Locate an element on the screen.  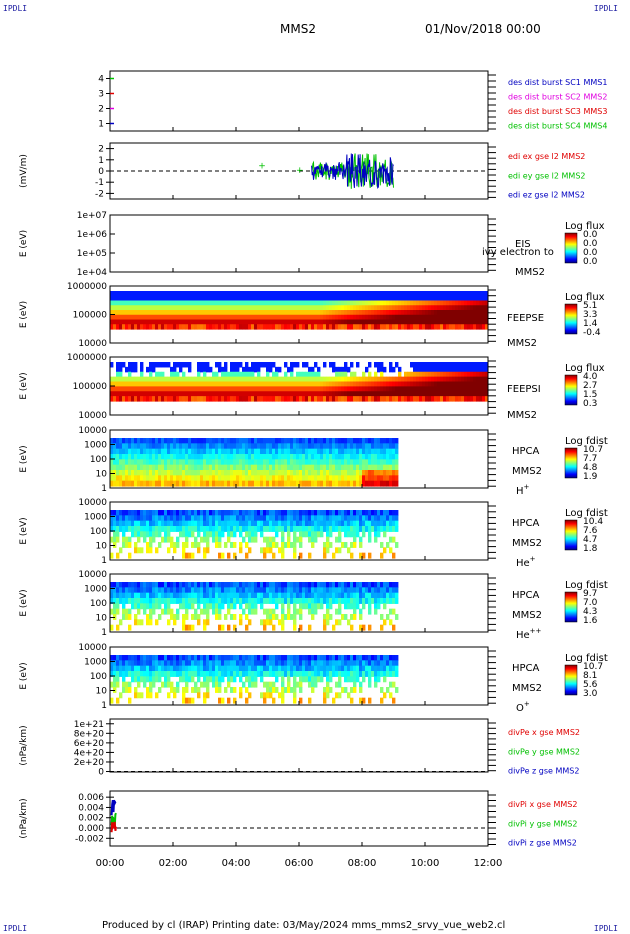
overlay-label: ivy electron to is located at coordinates (518, 252).